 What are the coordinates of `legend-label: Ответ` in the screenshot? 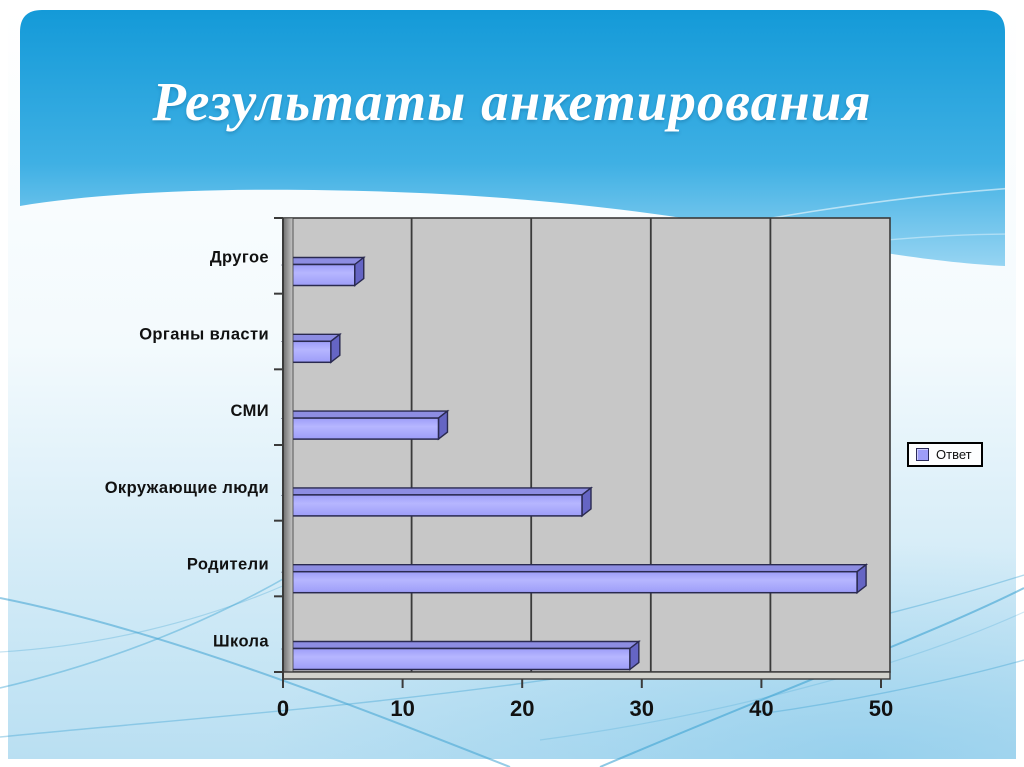 It's located at (954, 454).